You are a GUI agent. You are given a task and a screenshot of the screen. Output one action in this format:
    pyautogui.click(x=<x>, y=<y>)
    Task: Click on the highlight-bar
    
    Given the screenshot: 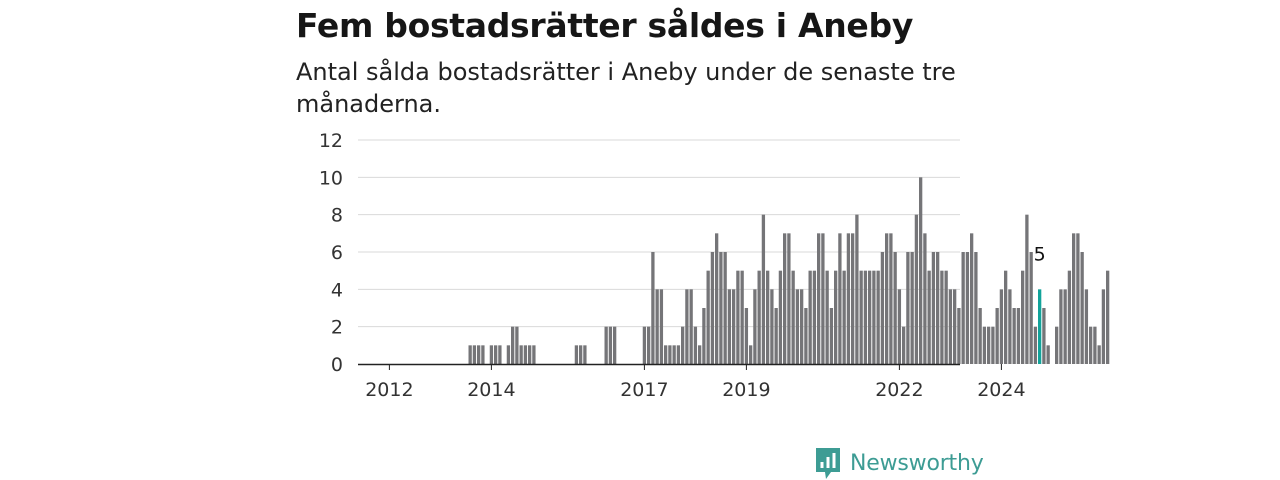 What is the action you would take?
    pyautogui.click(x=1040, y=326)
    